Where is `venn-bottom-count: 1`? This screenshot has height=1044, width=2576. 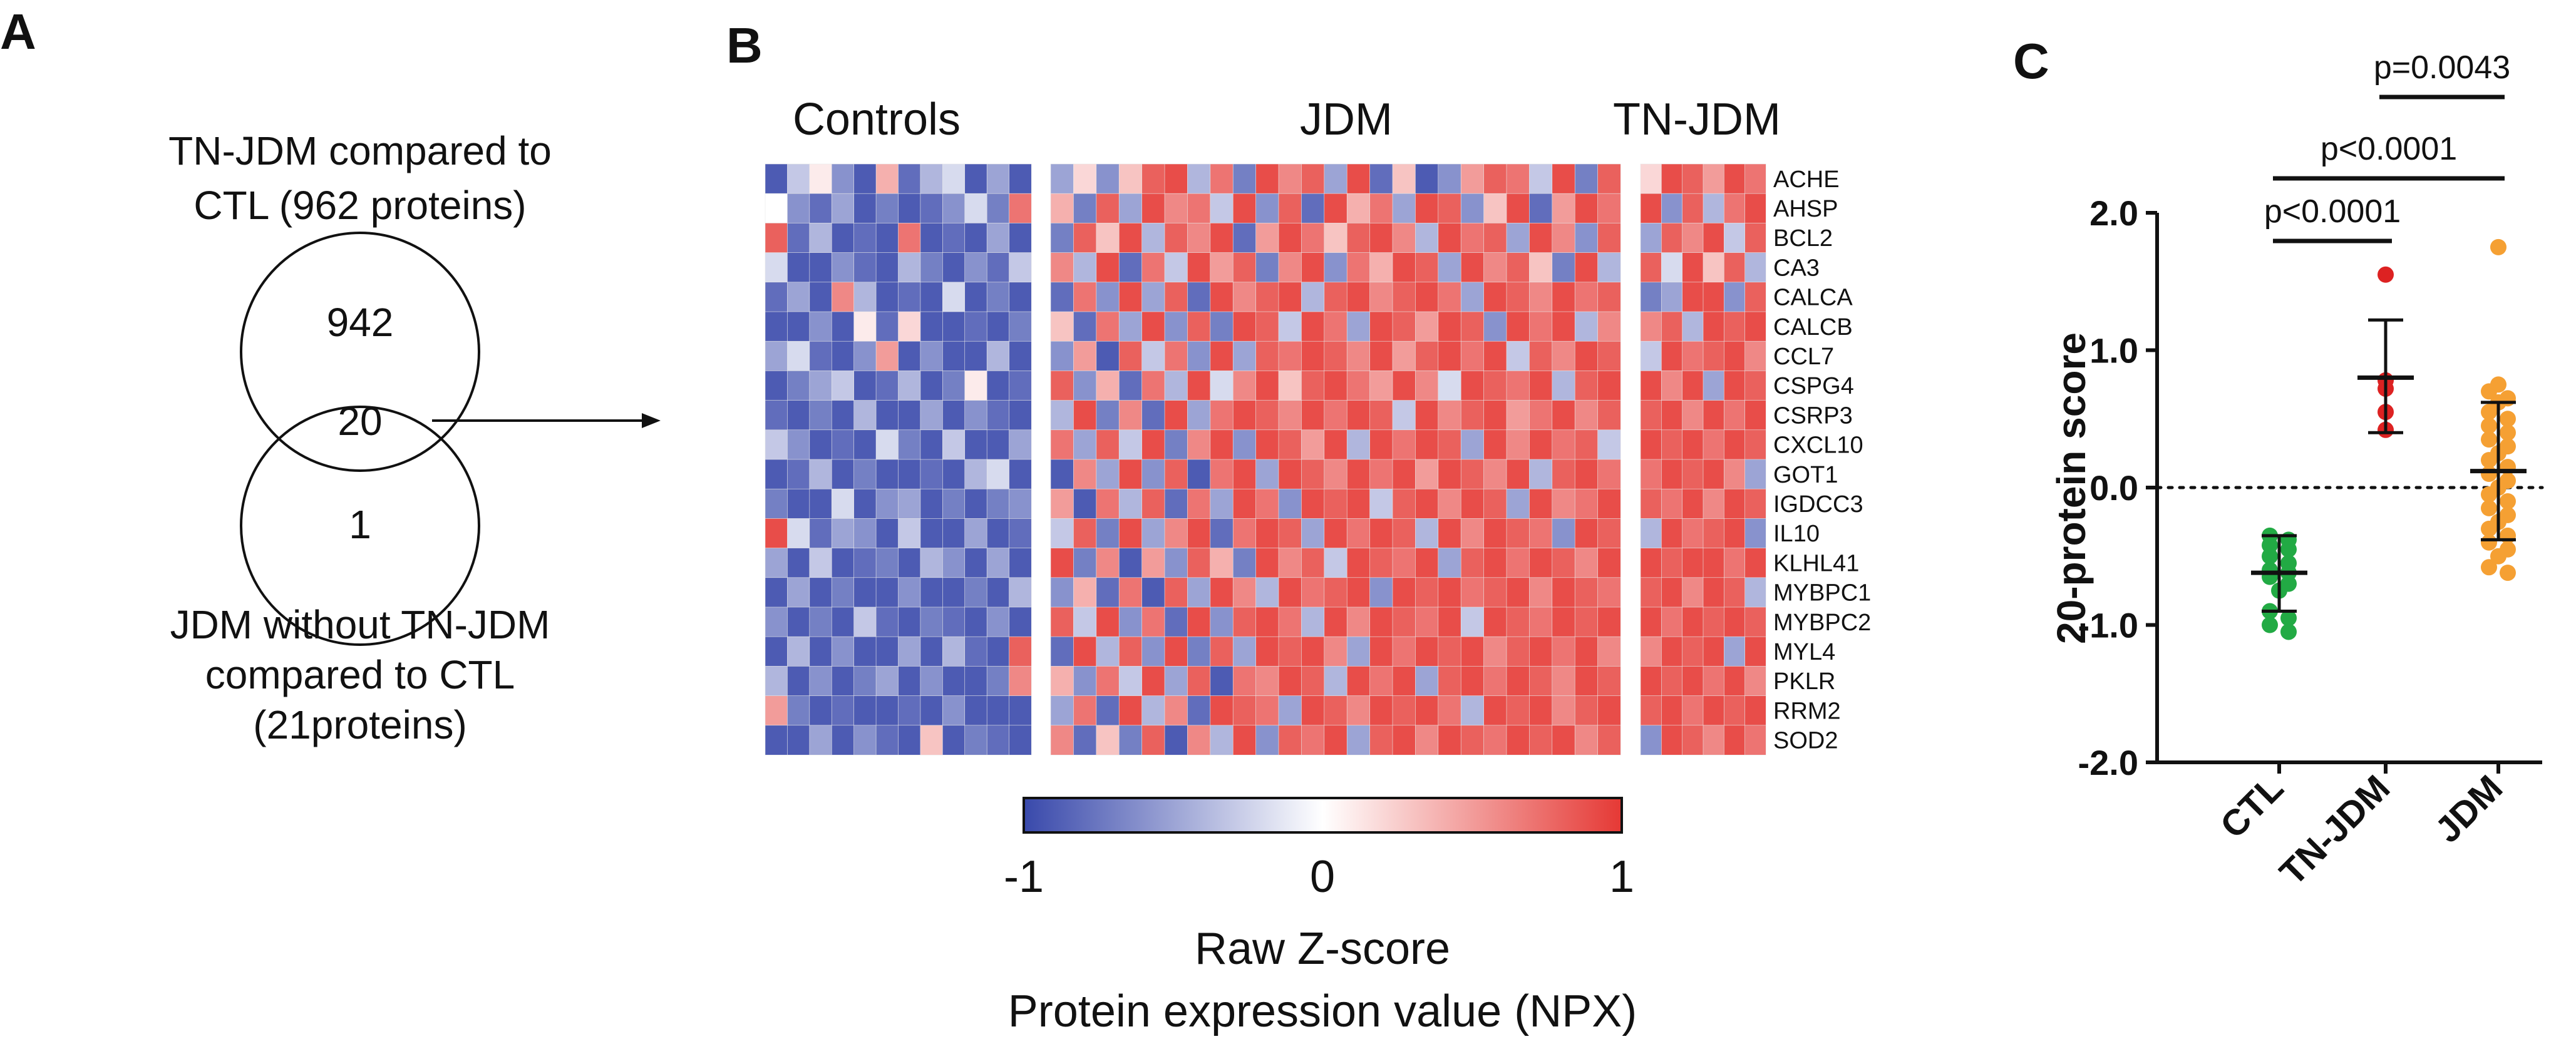
venn-bottom-count: 1 is located at coordinates (360, 524).